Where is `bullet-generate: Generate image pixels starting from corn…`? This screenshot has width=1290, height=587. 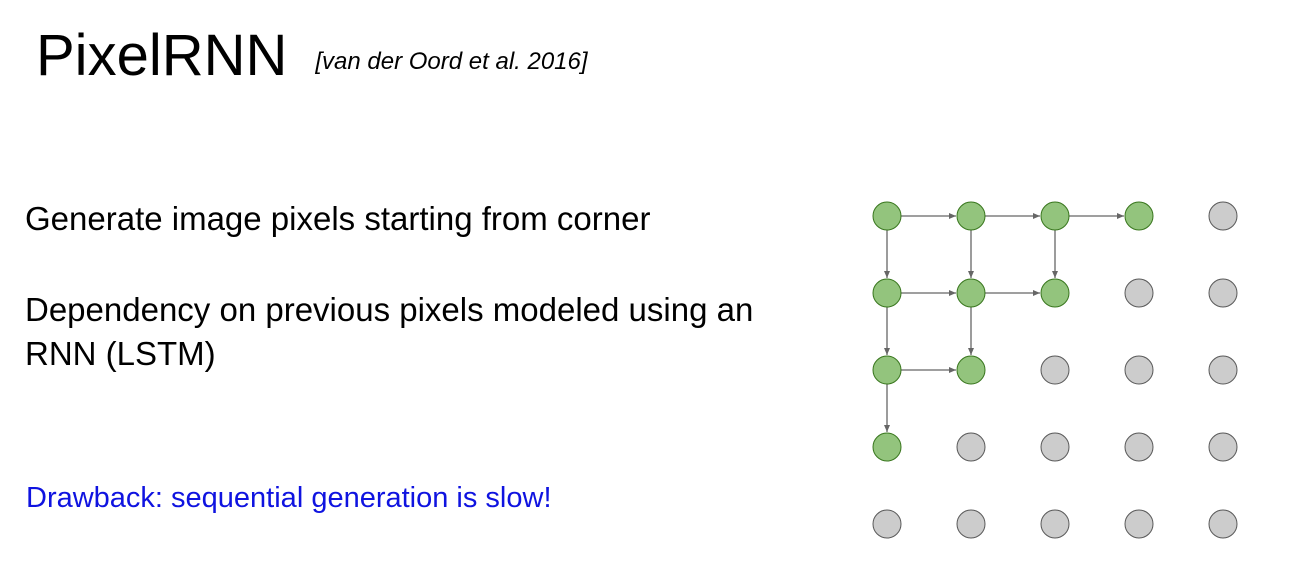 bullet-generate: Generate image pixels starting from corn… is located at coordinates (338, 218).